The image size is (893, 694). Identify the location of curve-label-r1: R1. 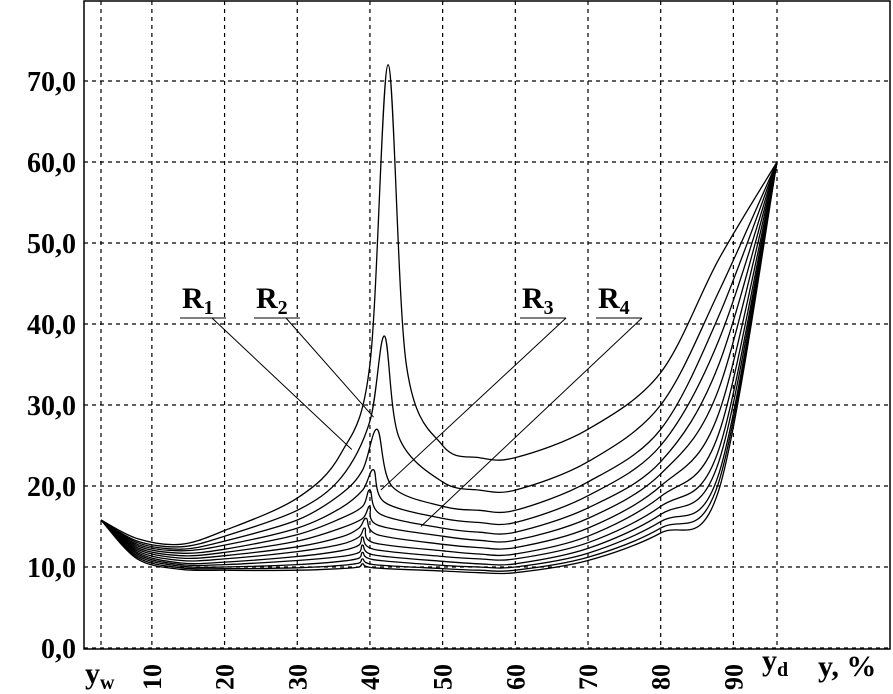
(198, 300).